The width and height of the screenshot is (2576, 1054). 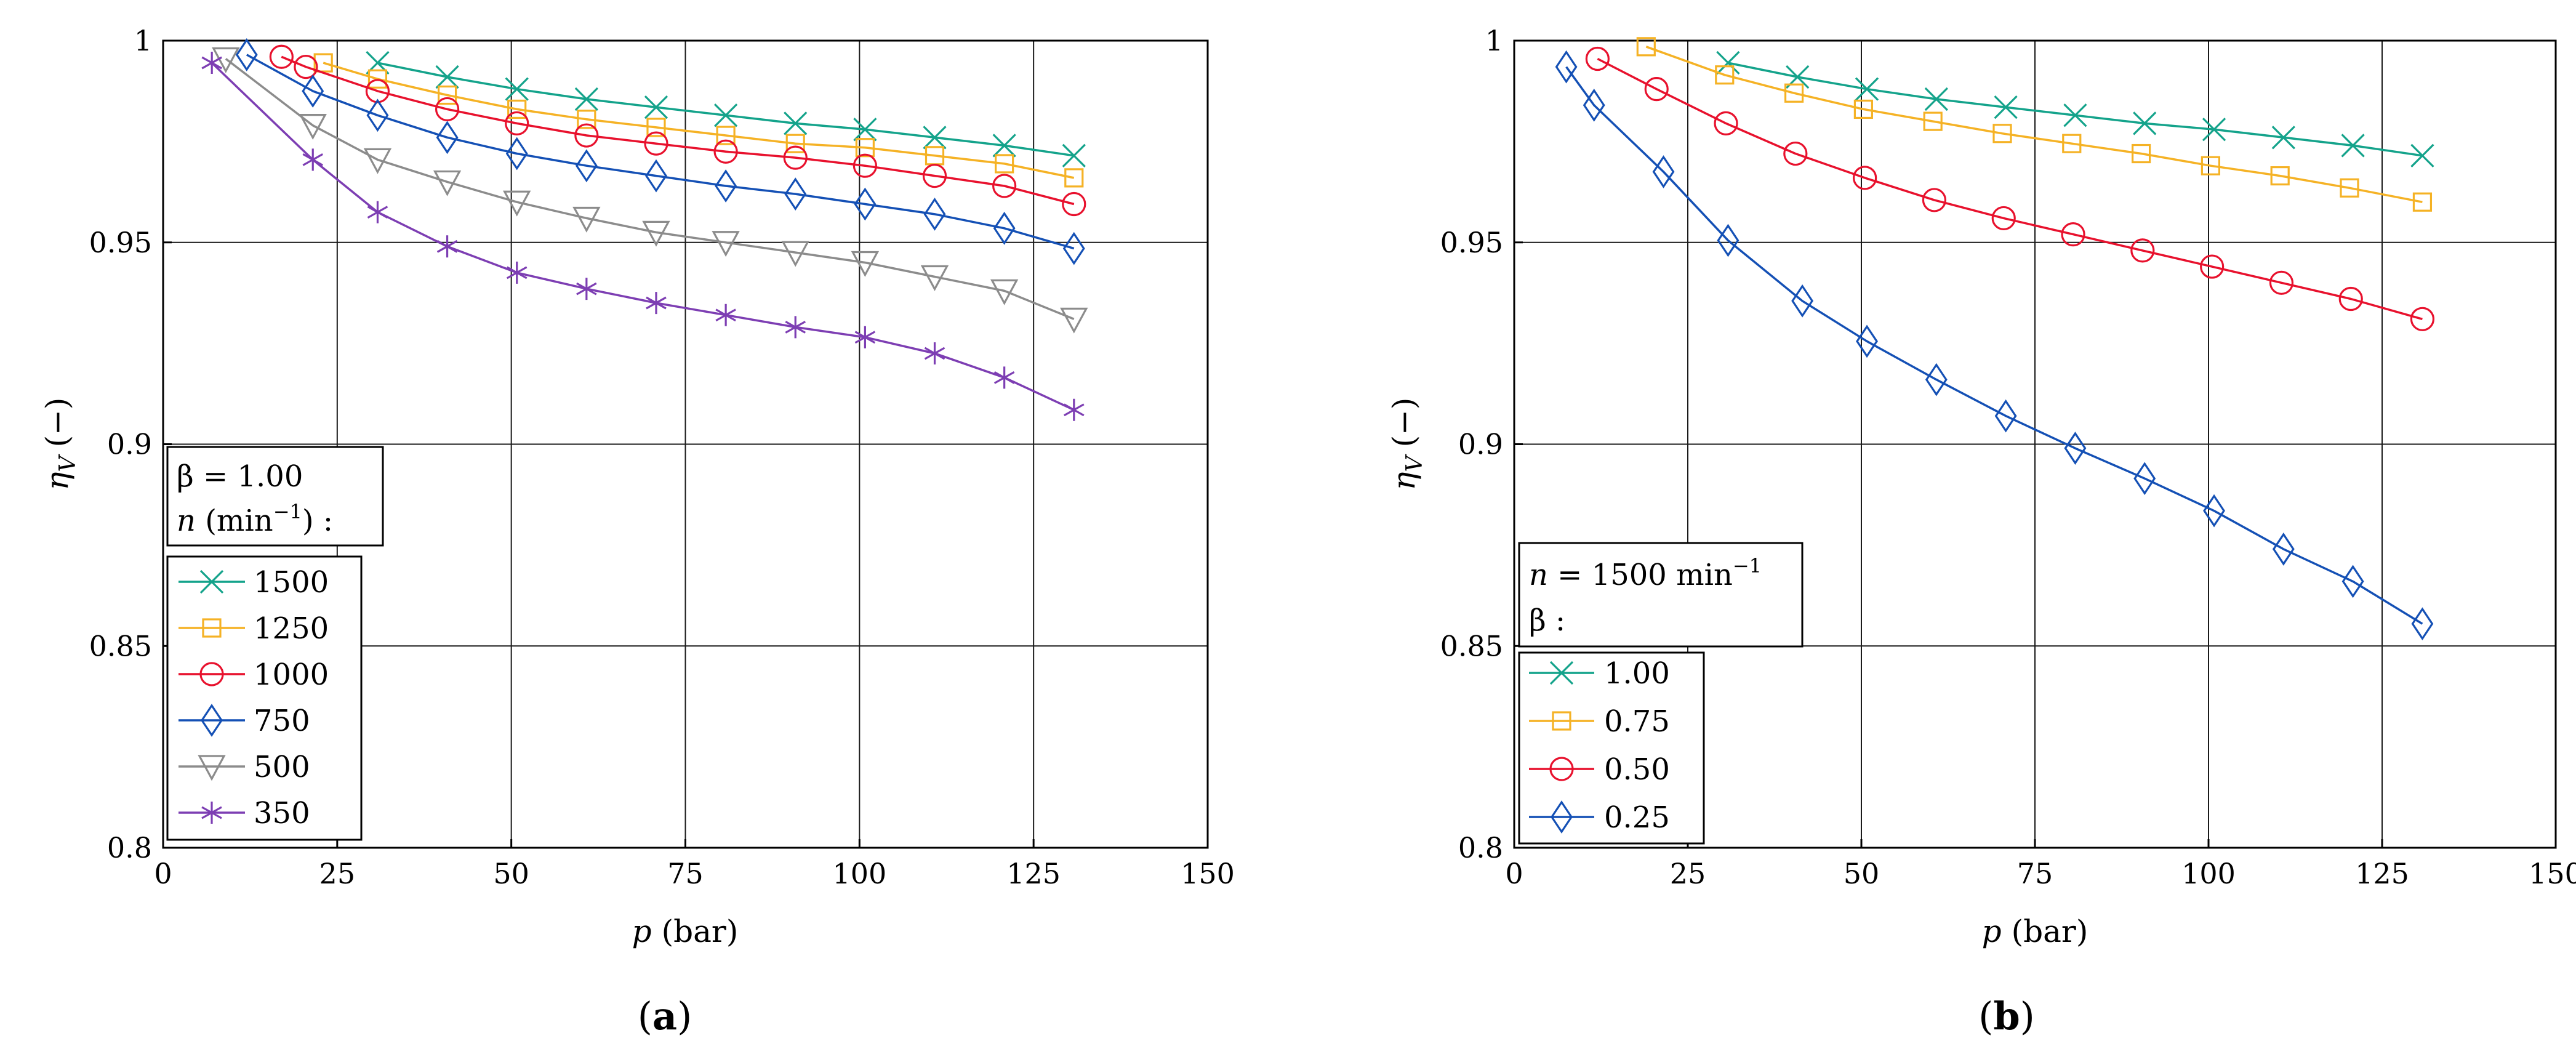 I want to click on y-tick-label: 0.95, so click(x=1471, y=242).